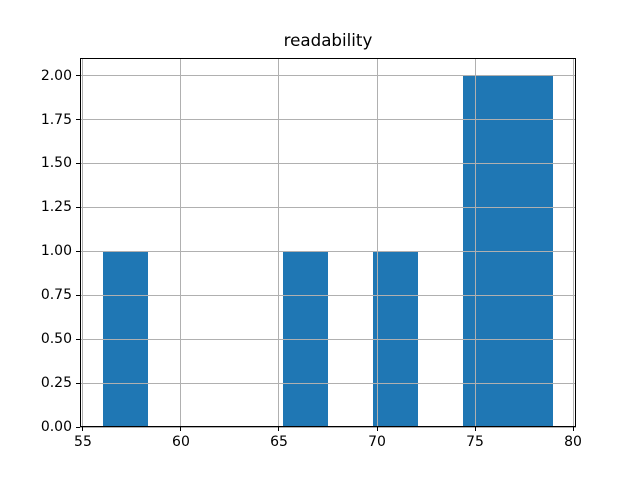 The height and width of the screenshot is (480, 640). Describe the element at coordinates (56, 75) in the screenshot. I see `y-tick-label: 2.00` at that location.